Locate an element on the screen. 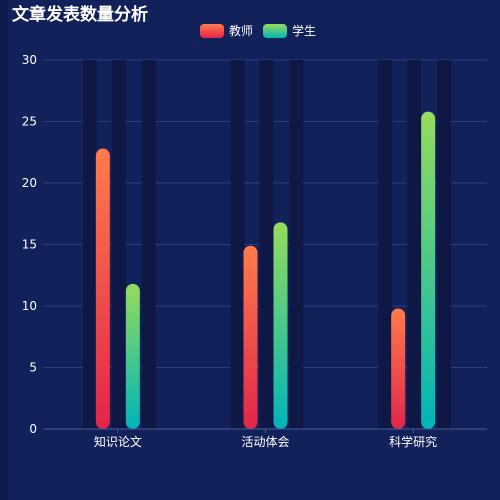 This screenshot has width=500, height=500. legend-label-student: 学生 is located at coordinates (304, 30).